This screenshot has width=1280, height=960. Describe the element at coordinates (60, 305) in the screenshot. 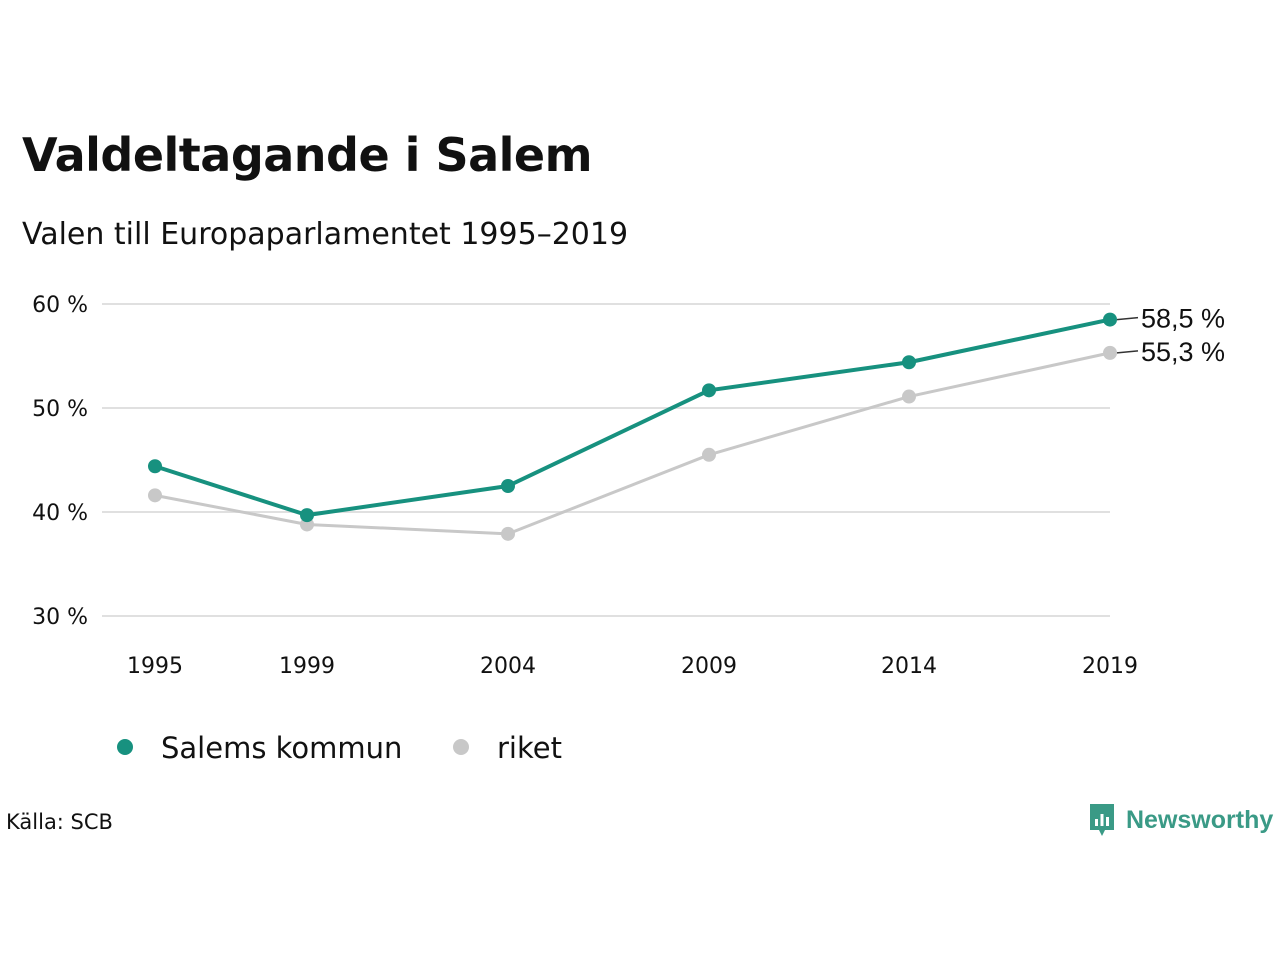

I see `y-tick-label: 60 %` at that location.